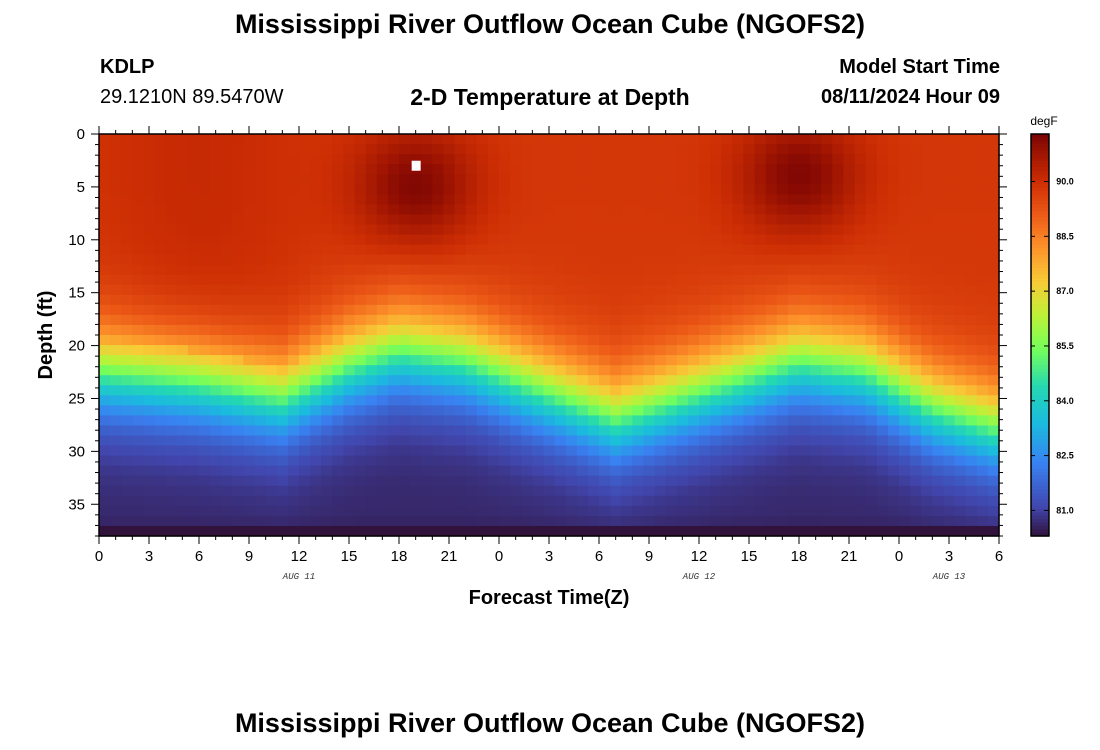 This screenshot has height=750, width=1100. Describe the element at coordinates (76, 398) in the screenshot. I see `y-tick-label: 25` at that location.